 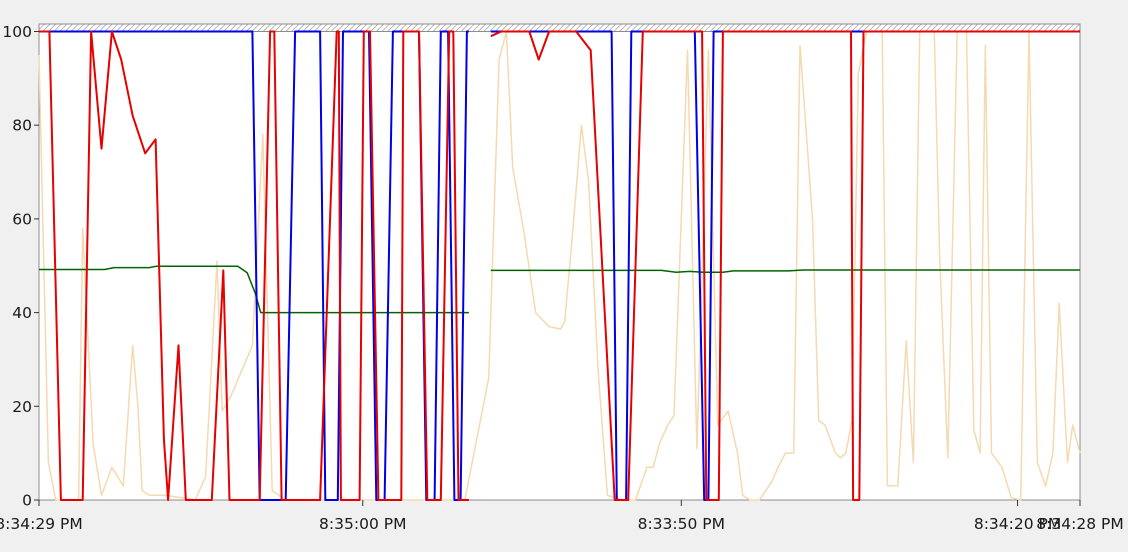 I want to click on y-tick-label: 100, so click(x=17, y=32).